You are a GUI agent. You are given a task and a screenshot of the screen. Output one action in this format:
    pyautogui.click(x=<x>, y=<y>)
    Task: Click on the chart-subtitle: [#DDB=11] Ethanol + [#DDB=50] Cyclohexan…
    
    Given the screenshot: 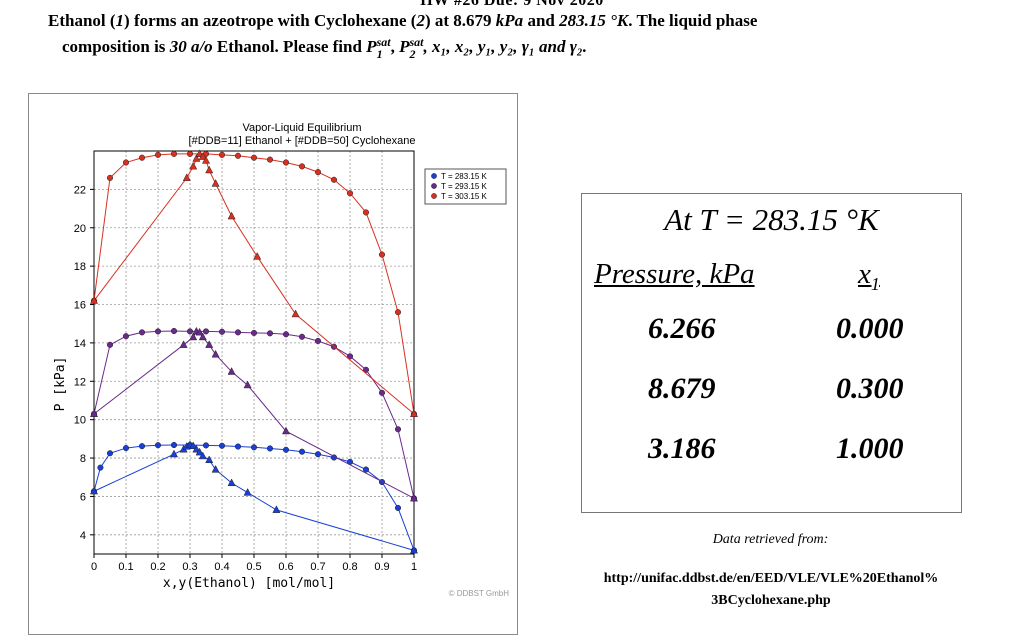 What is the action you would take?
    pyautogui.click(x=302, y=141)
    